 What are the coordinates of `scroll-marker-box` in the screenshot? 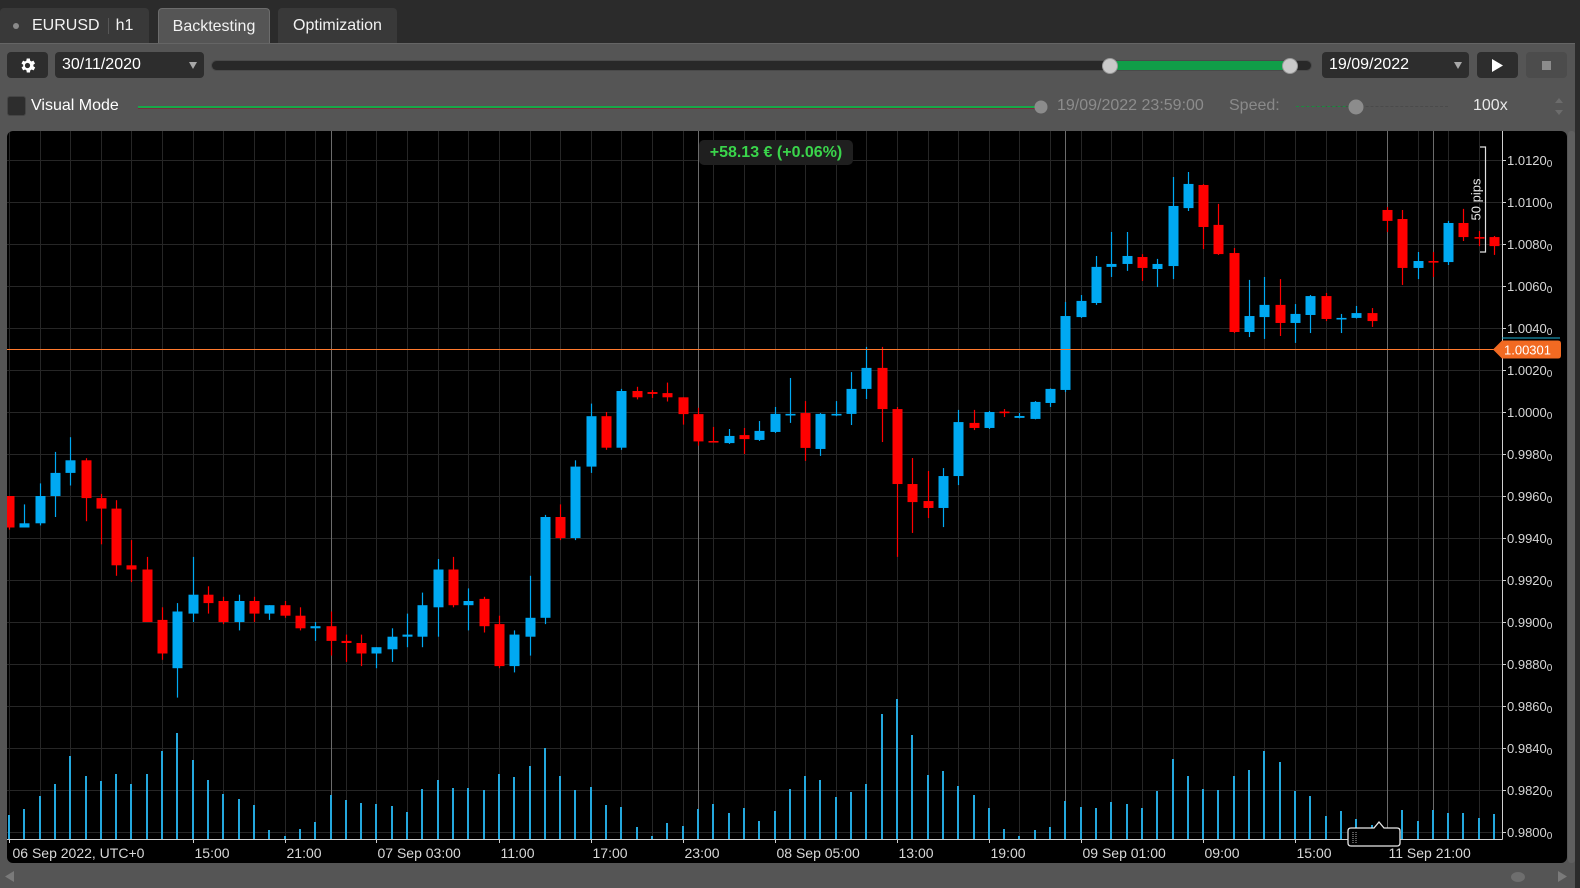 It's located at (1374, 833).